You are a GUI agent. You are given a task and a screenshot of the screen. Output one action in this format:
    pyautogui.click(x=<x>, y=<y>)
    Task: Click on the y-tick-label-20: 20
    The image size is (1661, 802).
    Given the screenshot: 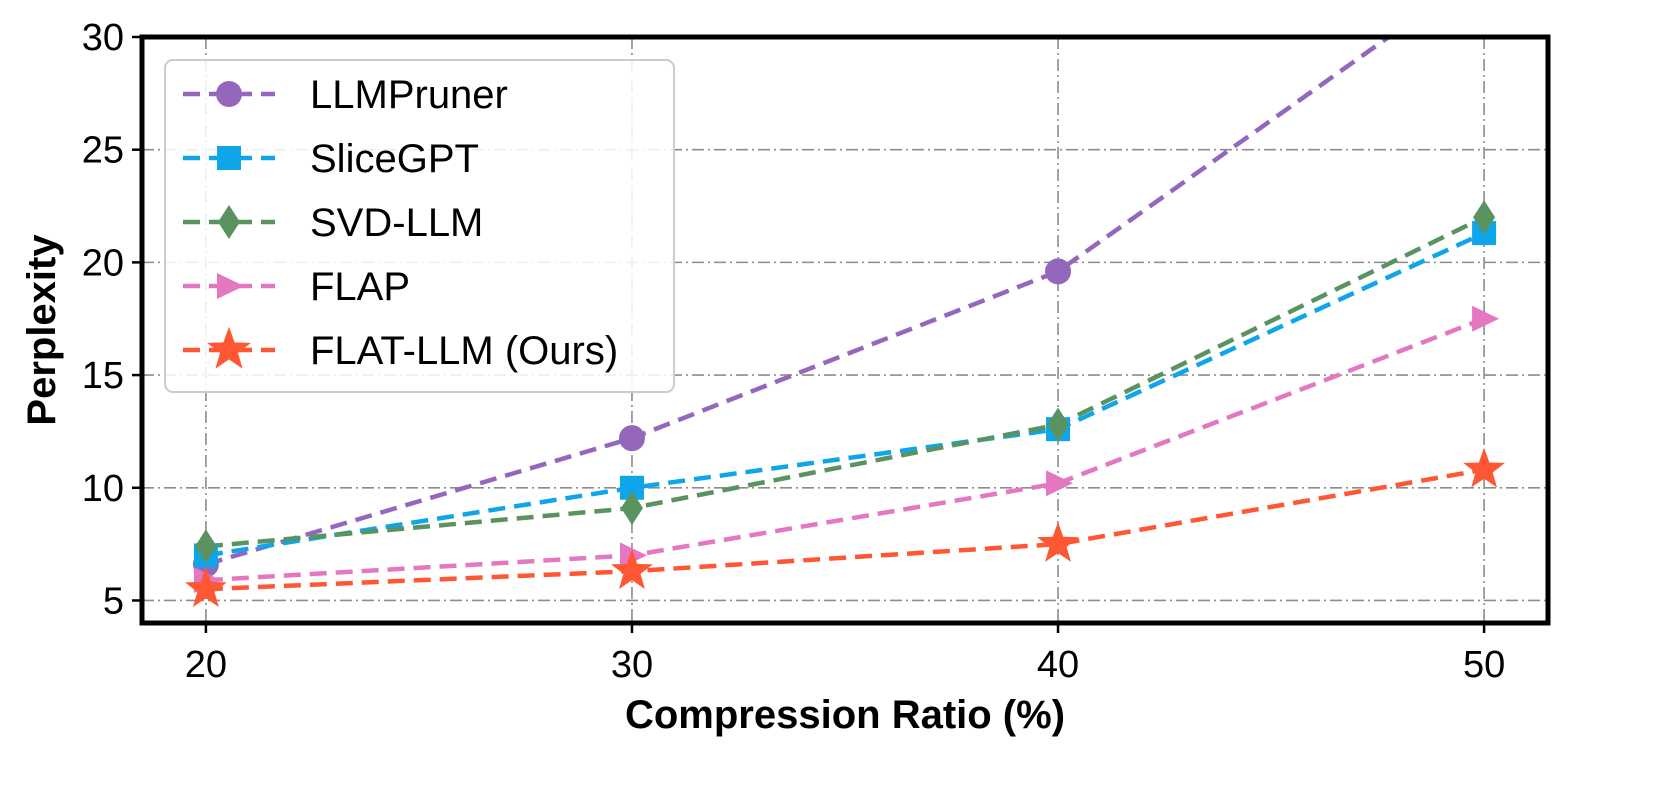 What is the action you would take?
    pyautogui.click(x=103, y=263)
    